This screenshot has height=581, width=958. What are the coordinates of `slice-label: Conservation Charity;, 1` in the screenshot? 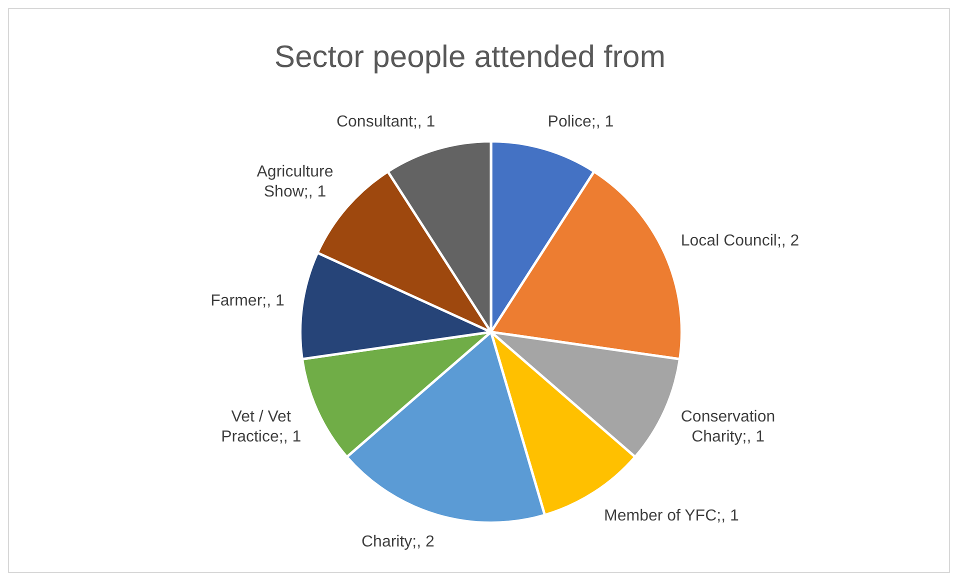 It's located at (728, 427).